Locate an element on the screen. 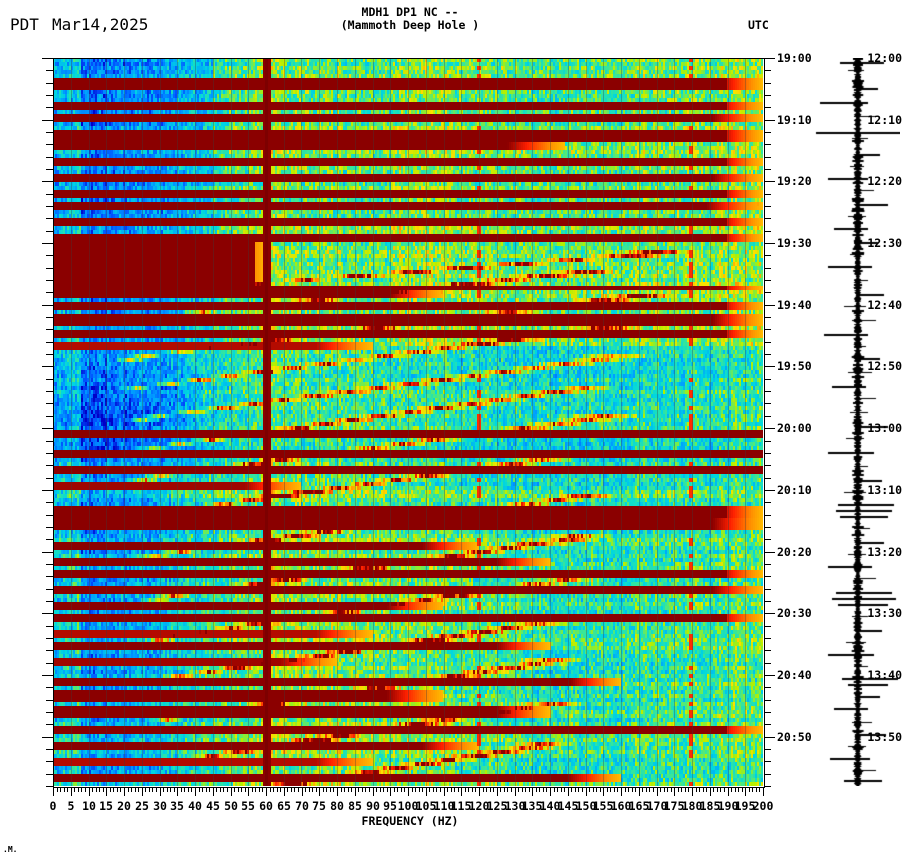 The image size is (902, 864). freq-label: 110 is located at coordinates (444, 806).